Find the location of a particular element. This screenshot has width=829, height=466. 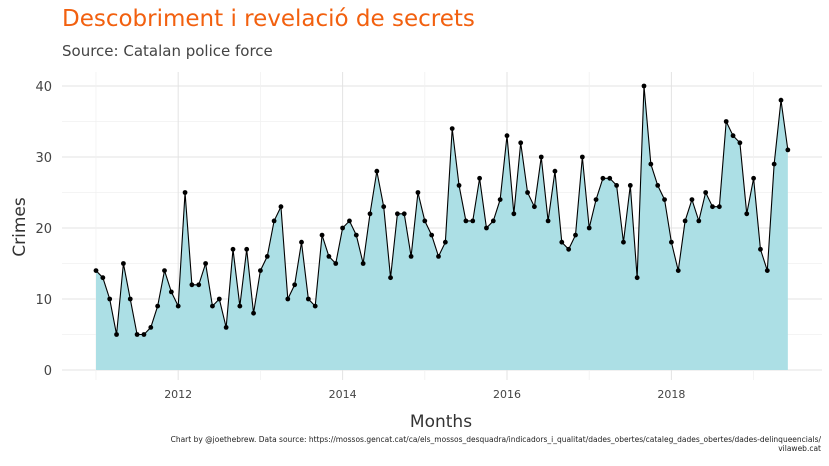

x-tick-label: 2018 is located at coordinates (671, 394).